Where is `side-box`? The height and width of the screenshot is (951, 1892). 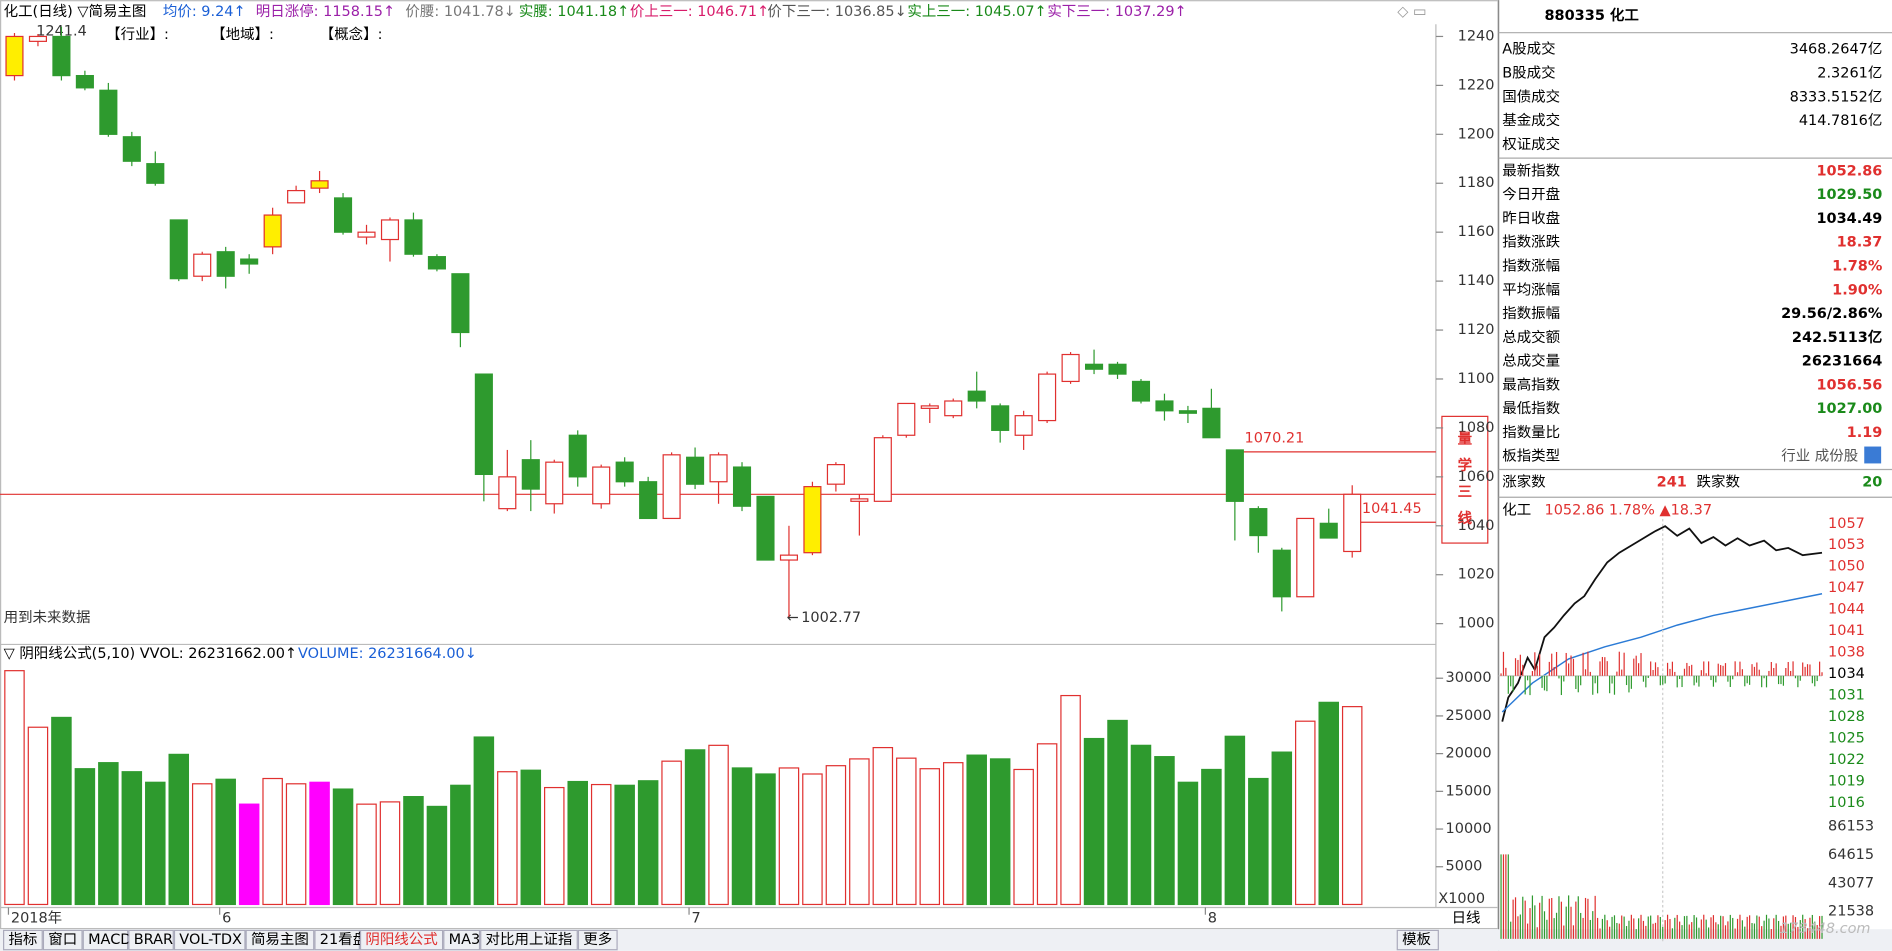
side-box is located at coordinates (1465, 479).